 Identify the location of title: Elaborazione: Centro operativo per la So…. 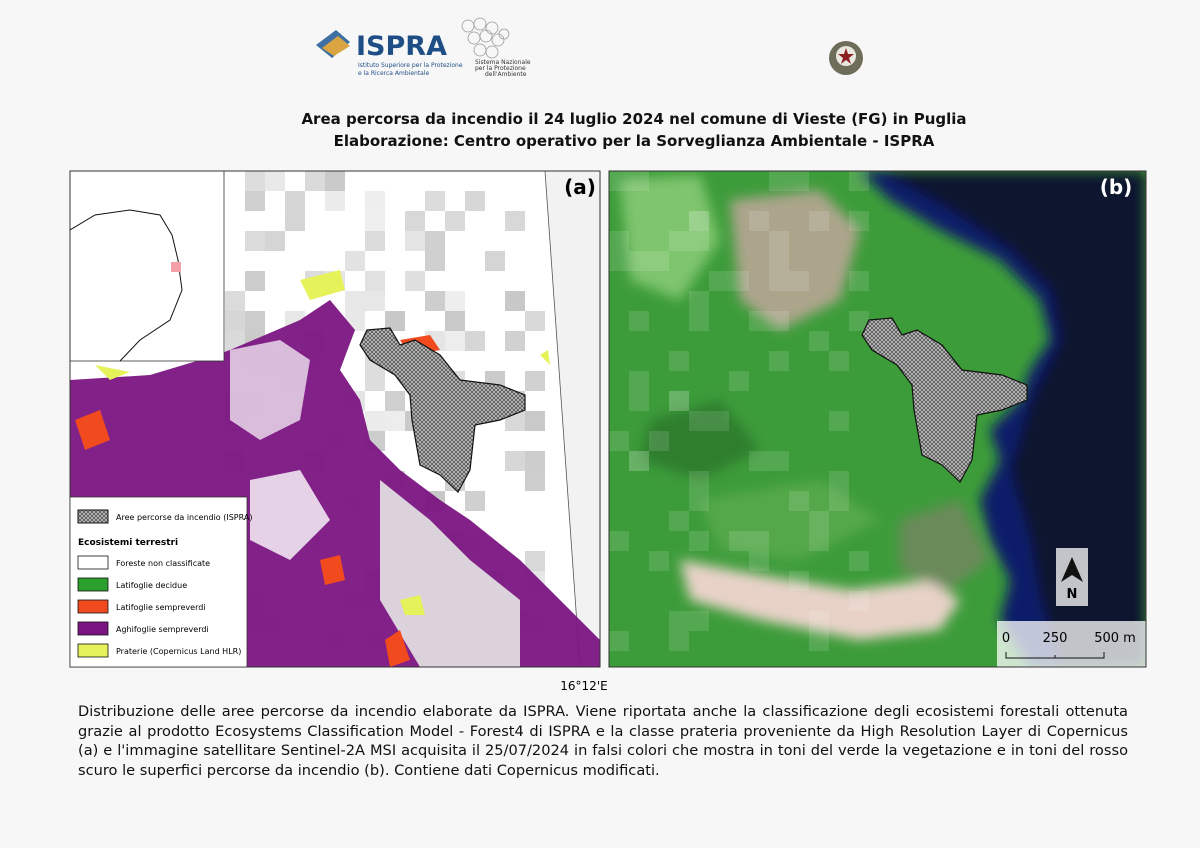
(634, 141).